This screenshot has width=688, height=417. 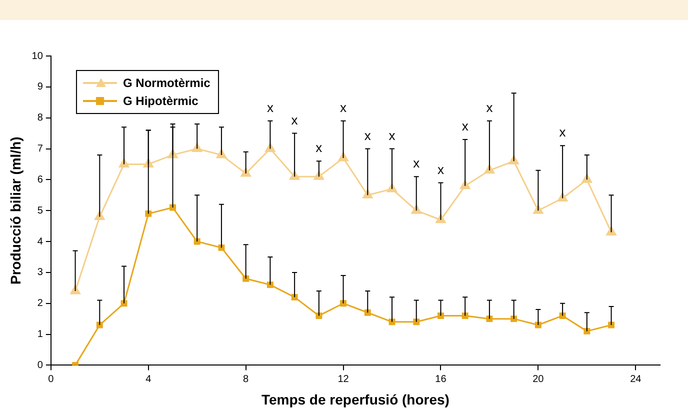 What do you see at coordinates (40, 210) in the screenshot?
I see `y-tick-label: 5` at bounding box center [40, 210].